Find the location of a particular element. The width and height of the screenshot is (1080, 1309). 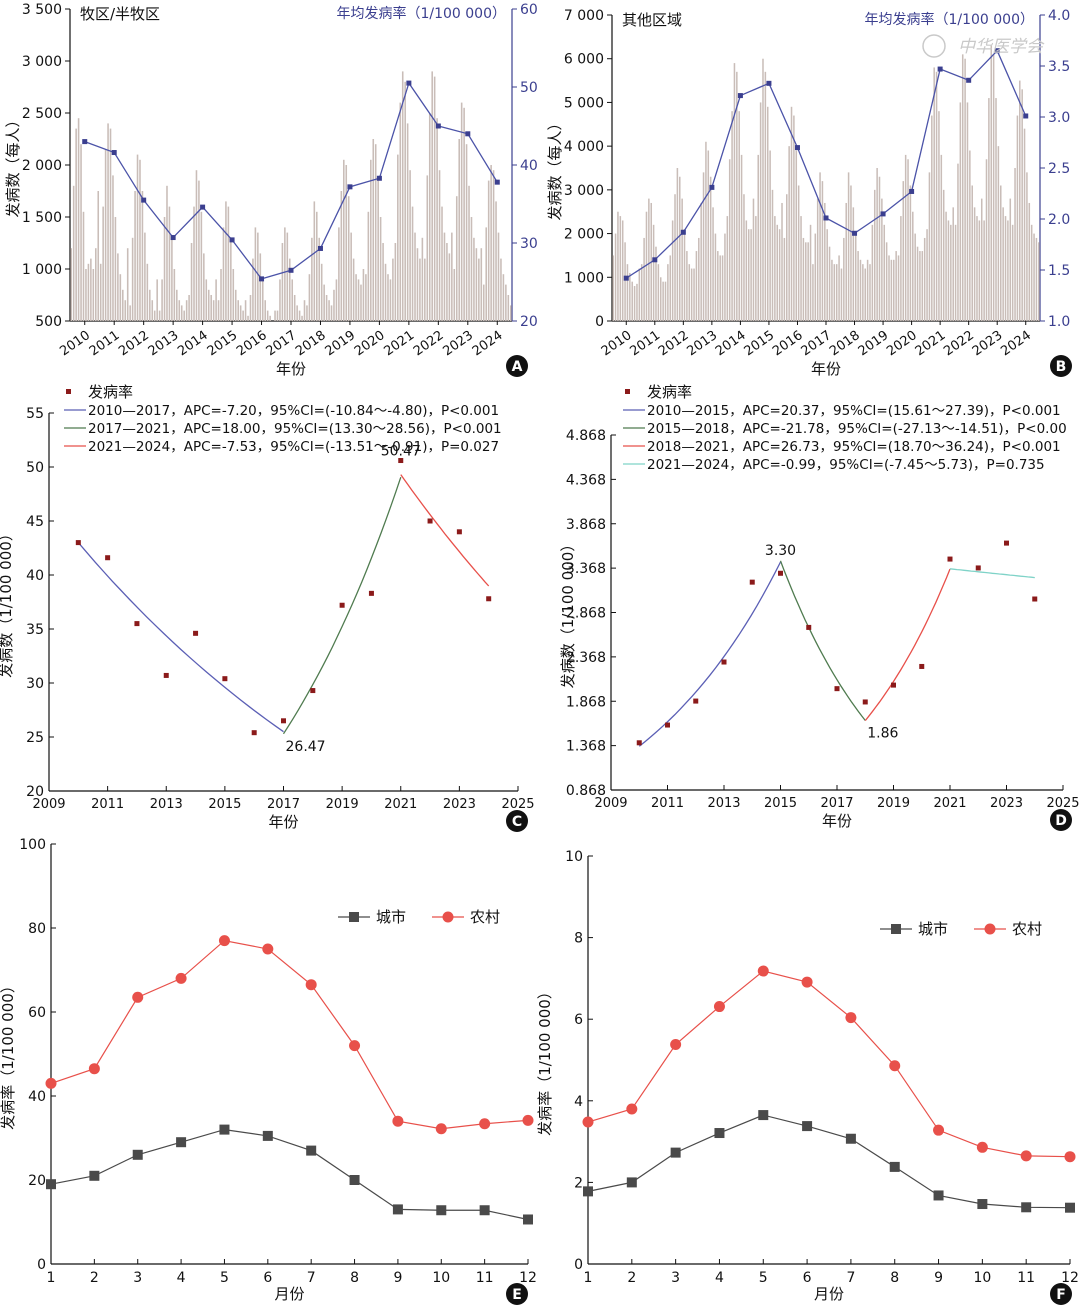

bar-2022-m10 is located at coordinates (447, 282).